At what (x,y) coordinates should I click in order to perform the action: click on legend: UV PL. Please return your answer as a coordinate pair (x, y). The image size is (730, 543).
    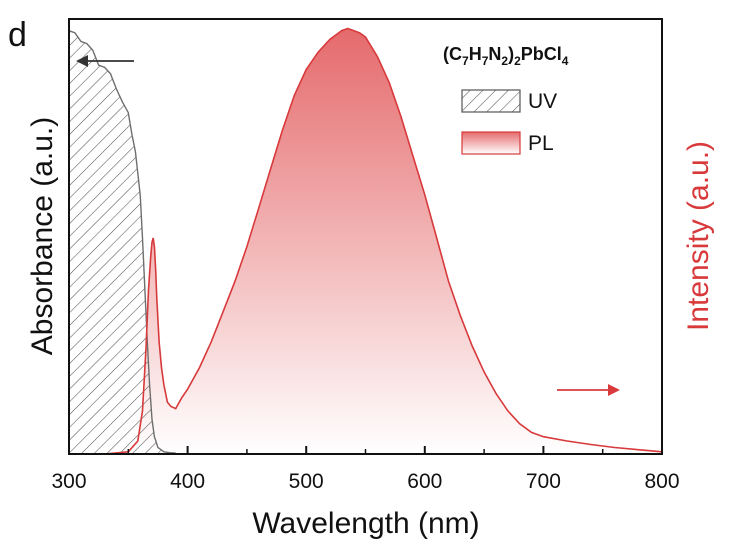
    Looking at the image, I should click on (509, 122).